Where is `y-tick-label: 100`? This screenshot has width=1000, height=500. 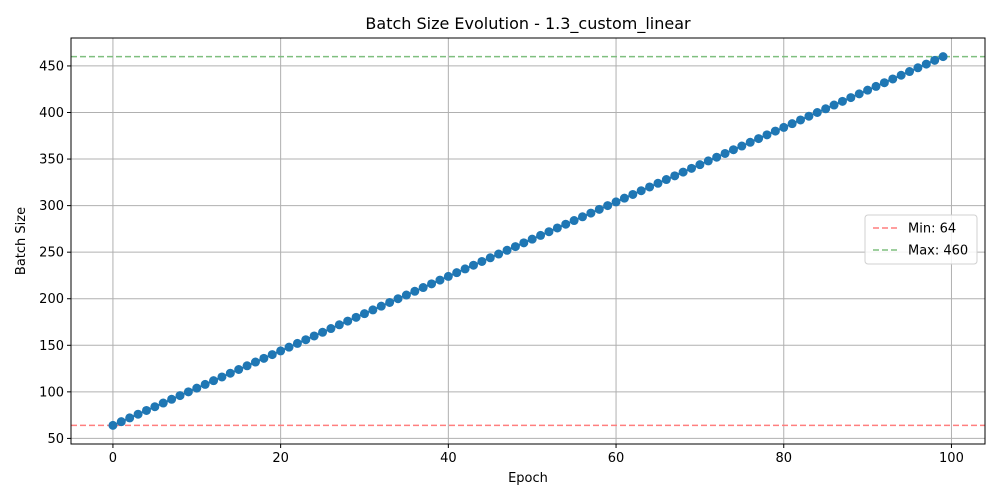 y-tick-label: 100 is located at coordinates (51, 392).